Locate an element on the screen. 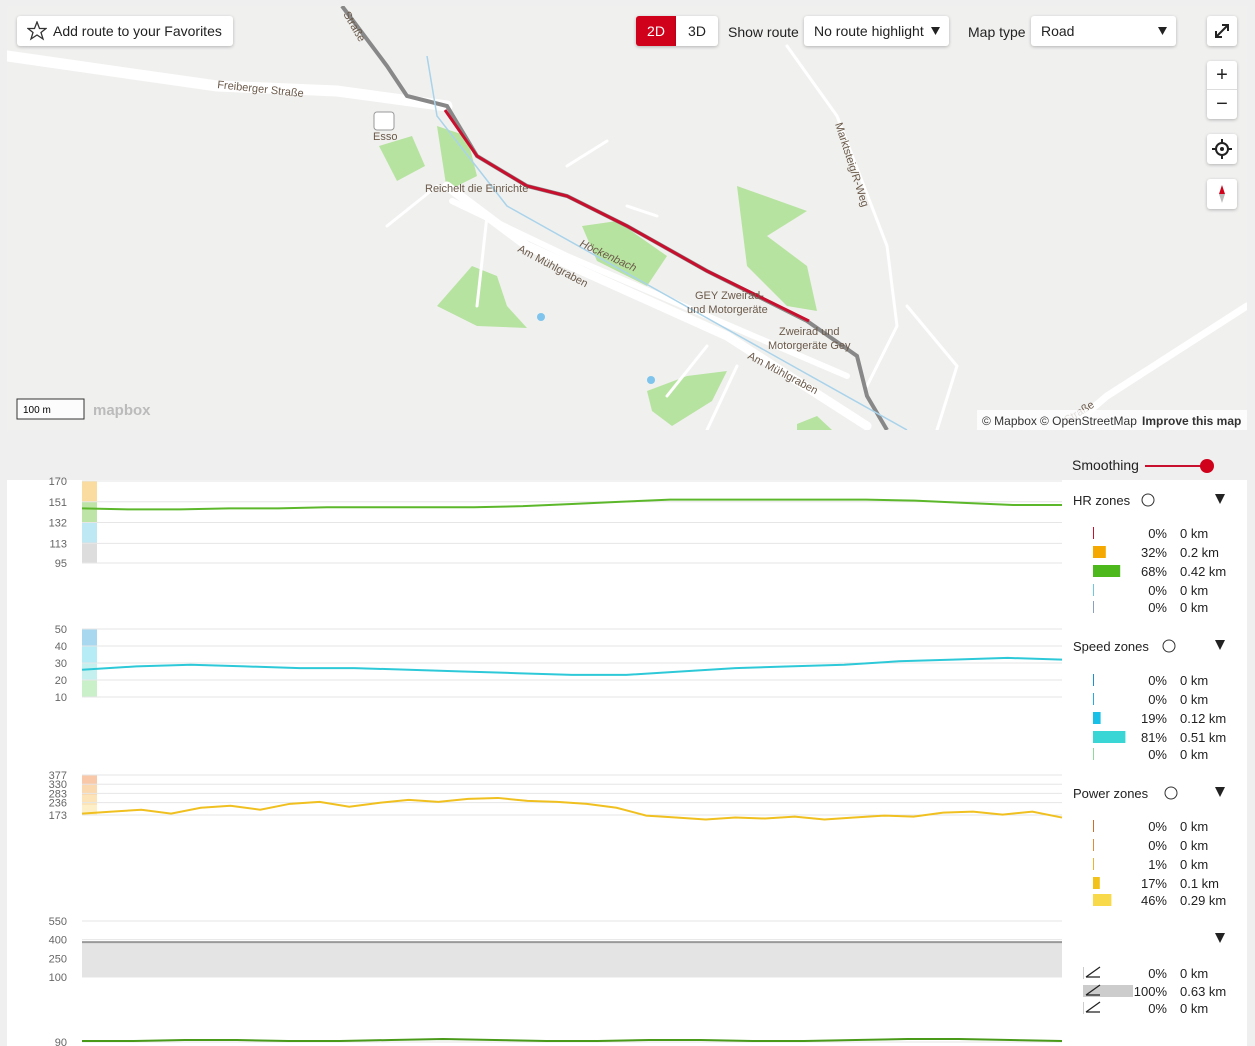 The image size is (1255, 1046). improve-link: Improve this map is located at coordinates (1191, 421).